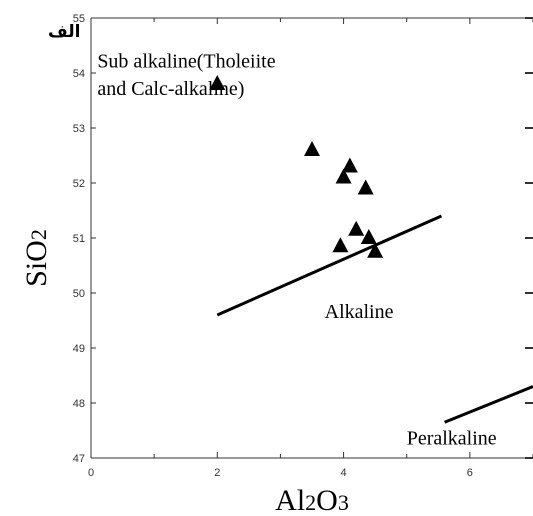 This screenshot has width=533, height=516. What do you see at coordinates (36, 258) in the screenshot?
I see `y-axis-title: SiO2` at bounding box center [36, 258].